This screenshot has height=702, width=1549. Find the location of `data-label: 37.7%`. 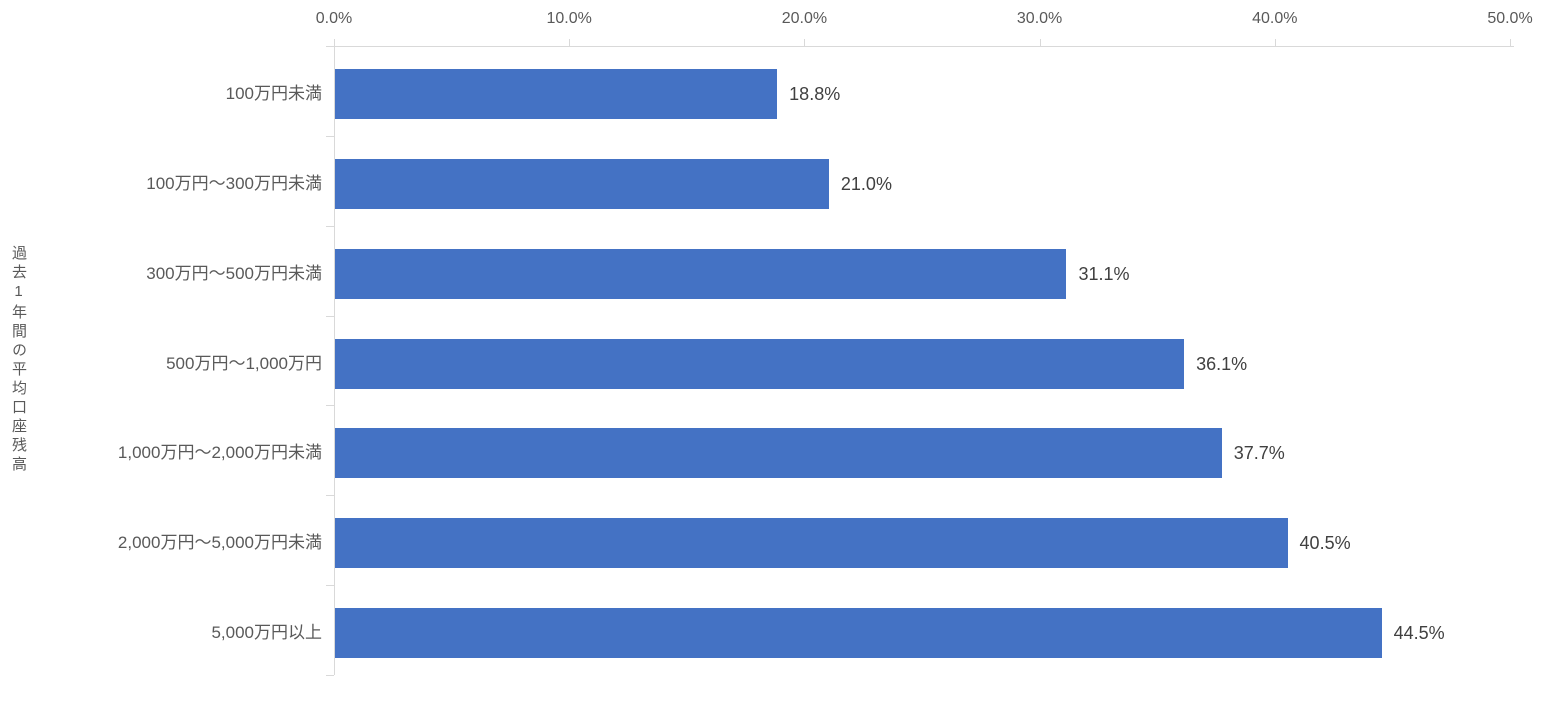

data-label: 37.7% is located at coordinates (1259, 453).